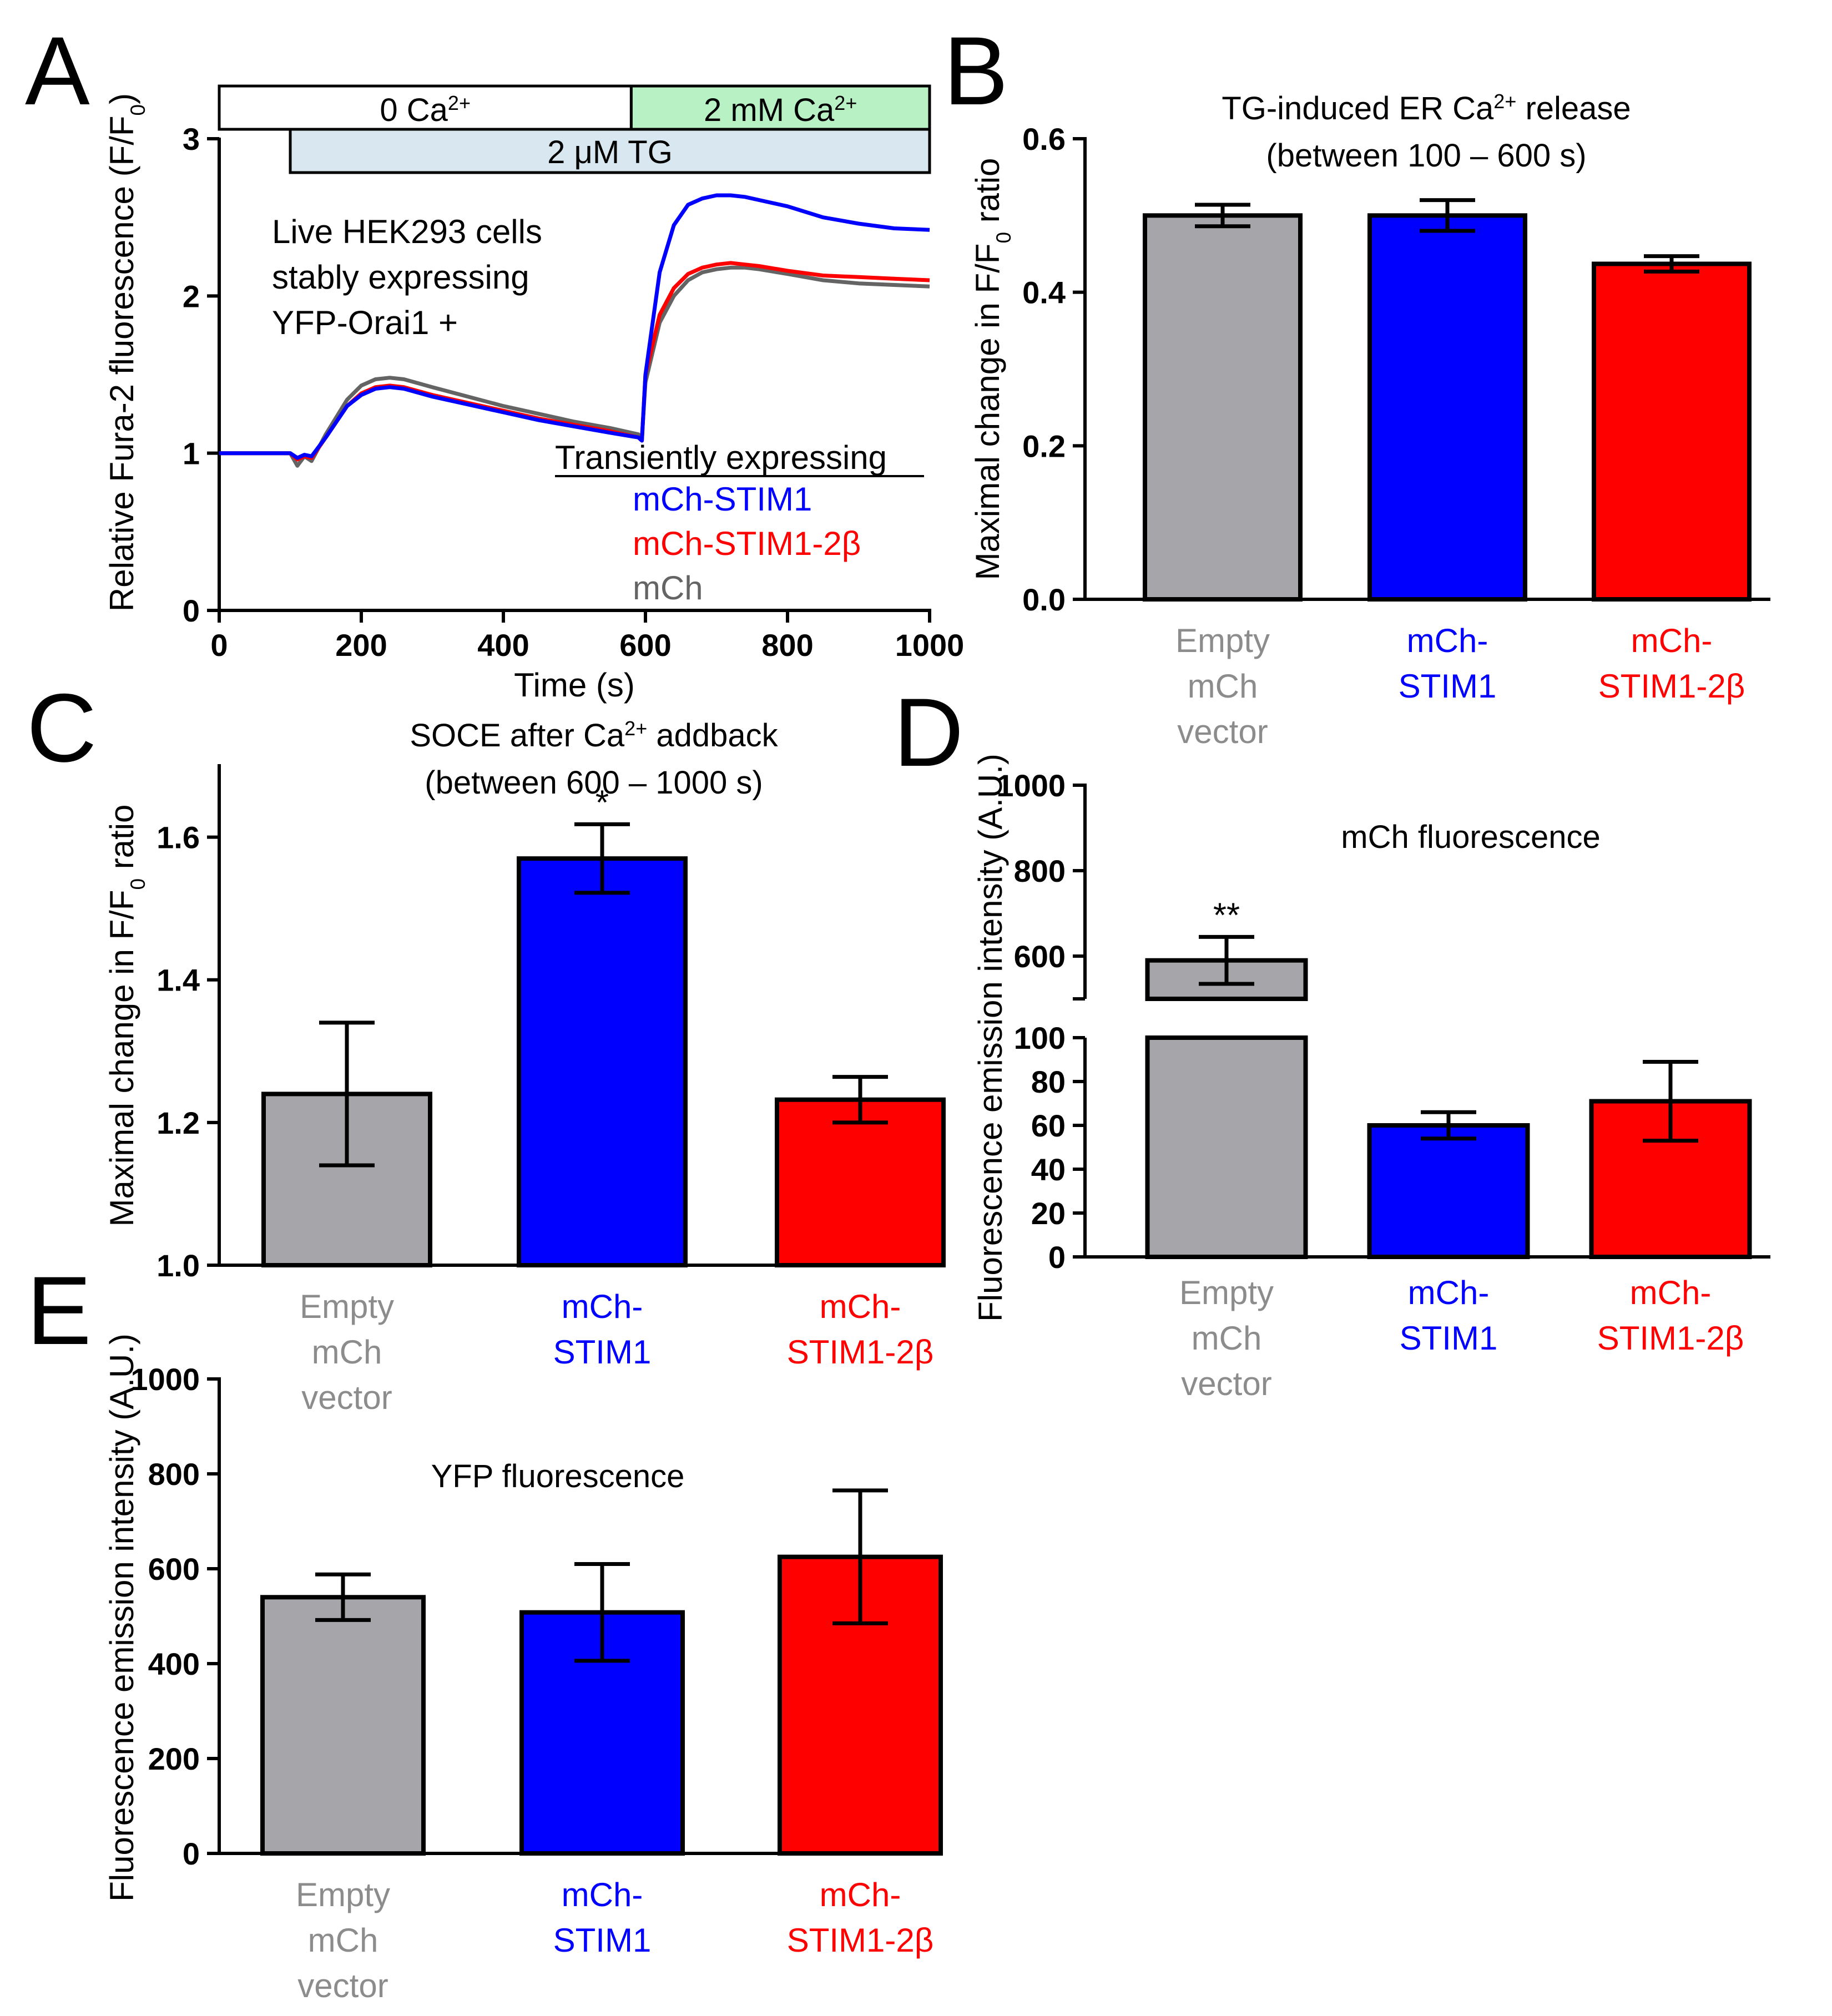 The height and width of the screenshot is (2016, 1832). I want to click on trace-mch-stim1, so click(574, 326).